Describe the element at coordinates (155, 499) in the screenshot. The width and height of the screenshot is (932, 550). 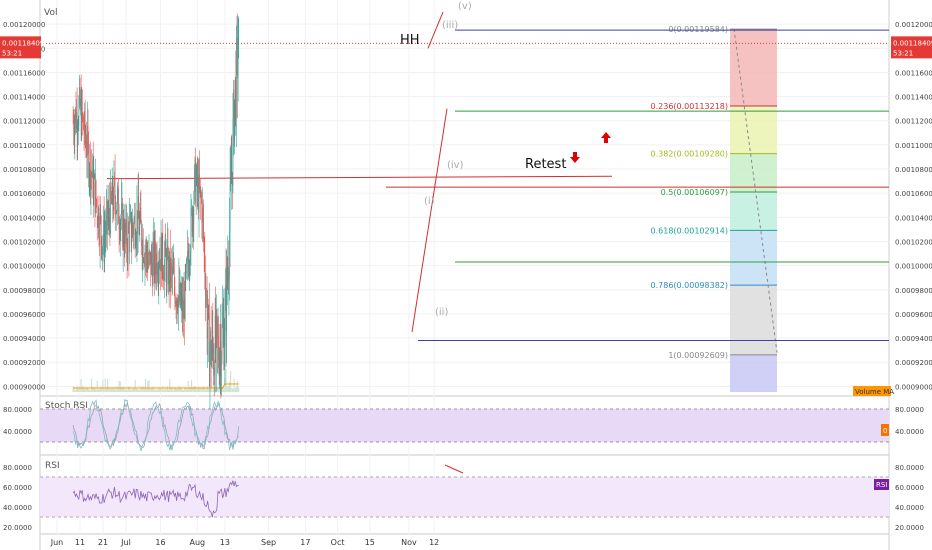
I see `rsi-line` at that location.